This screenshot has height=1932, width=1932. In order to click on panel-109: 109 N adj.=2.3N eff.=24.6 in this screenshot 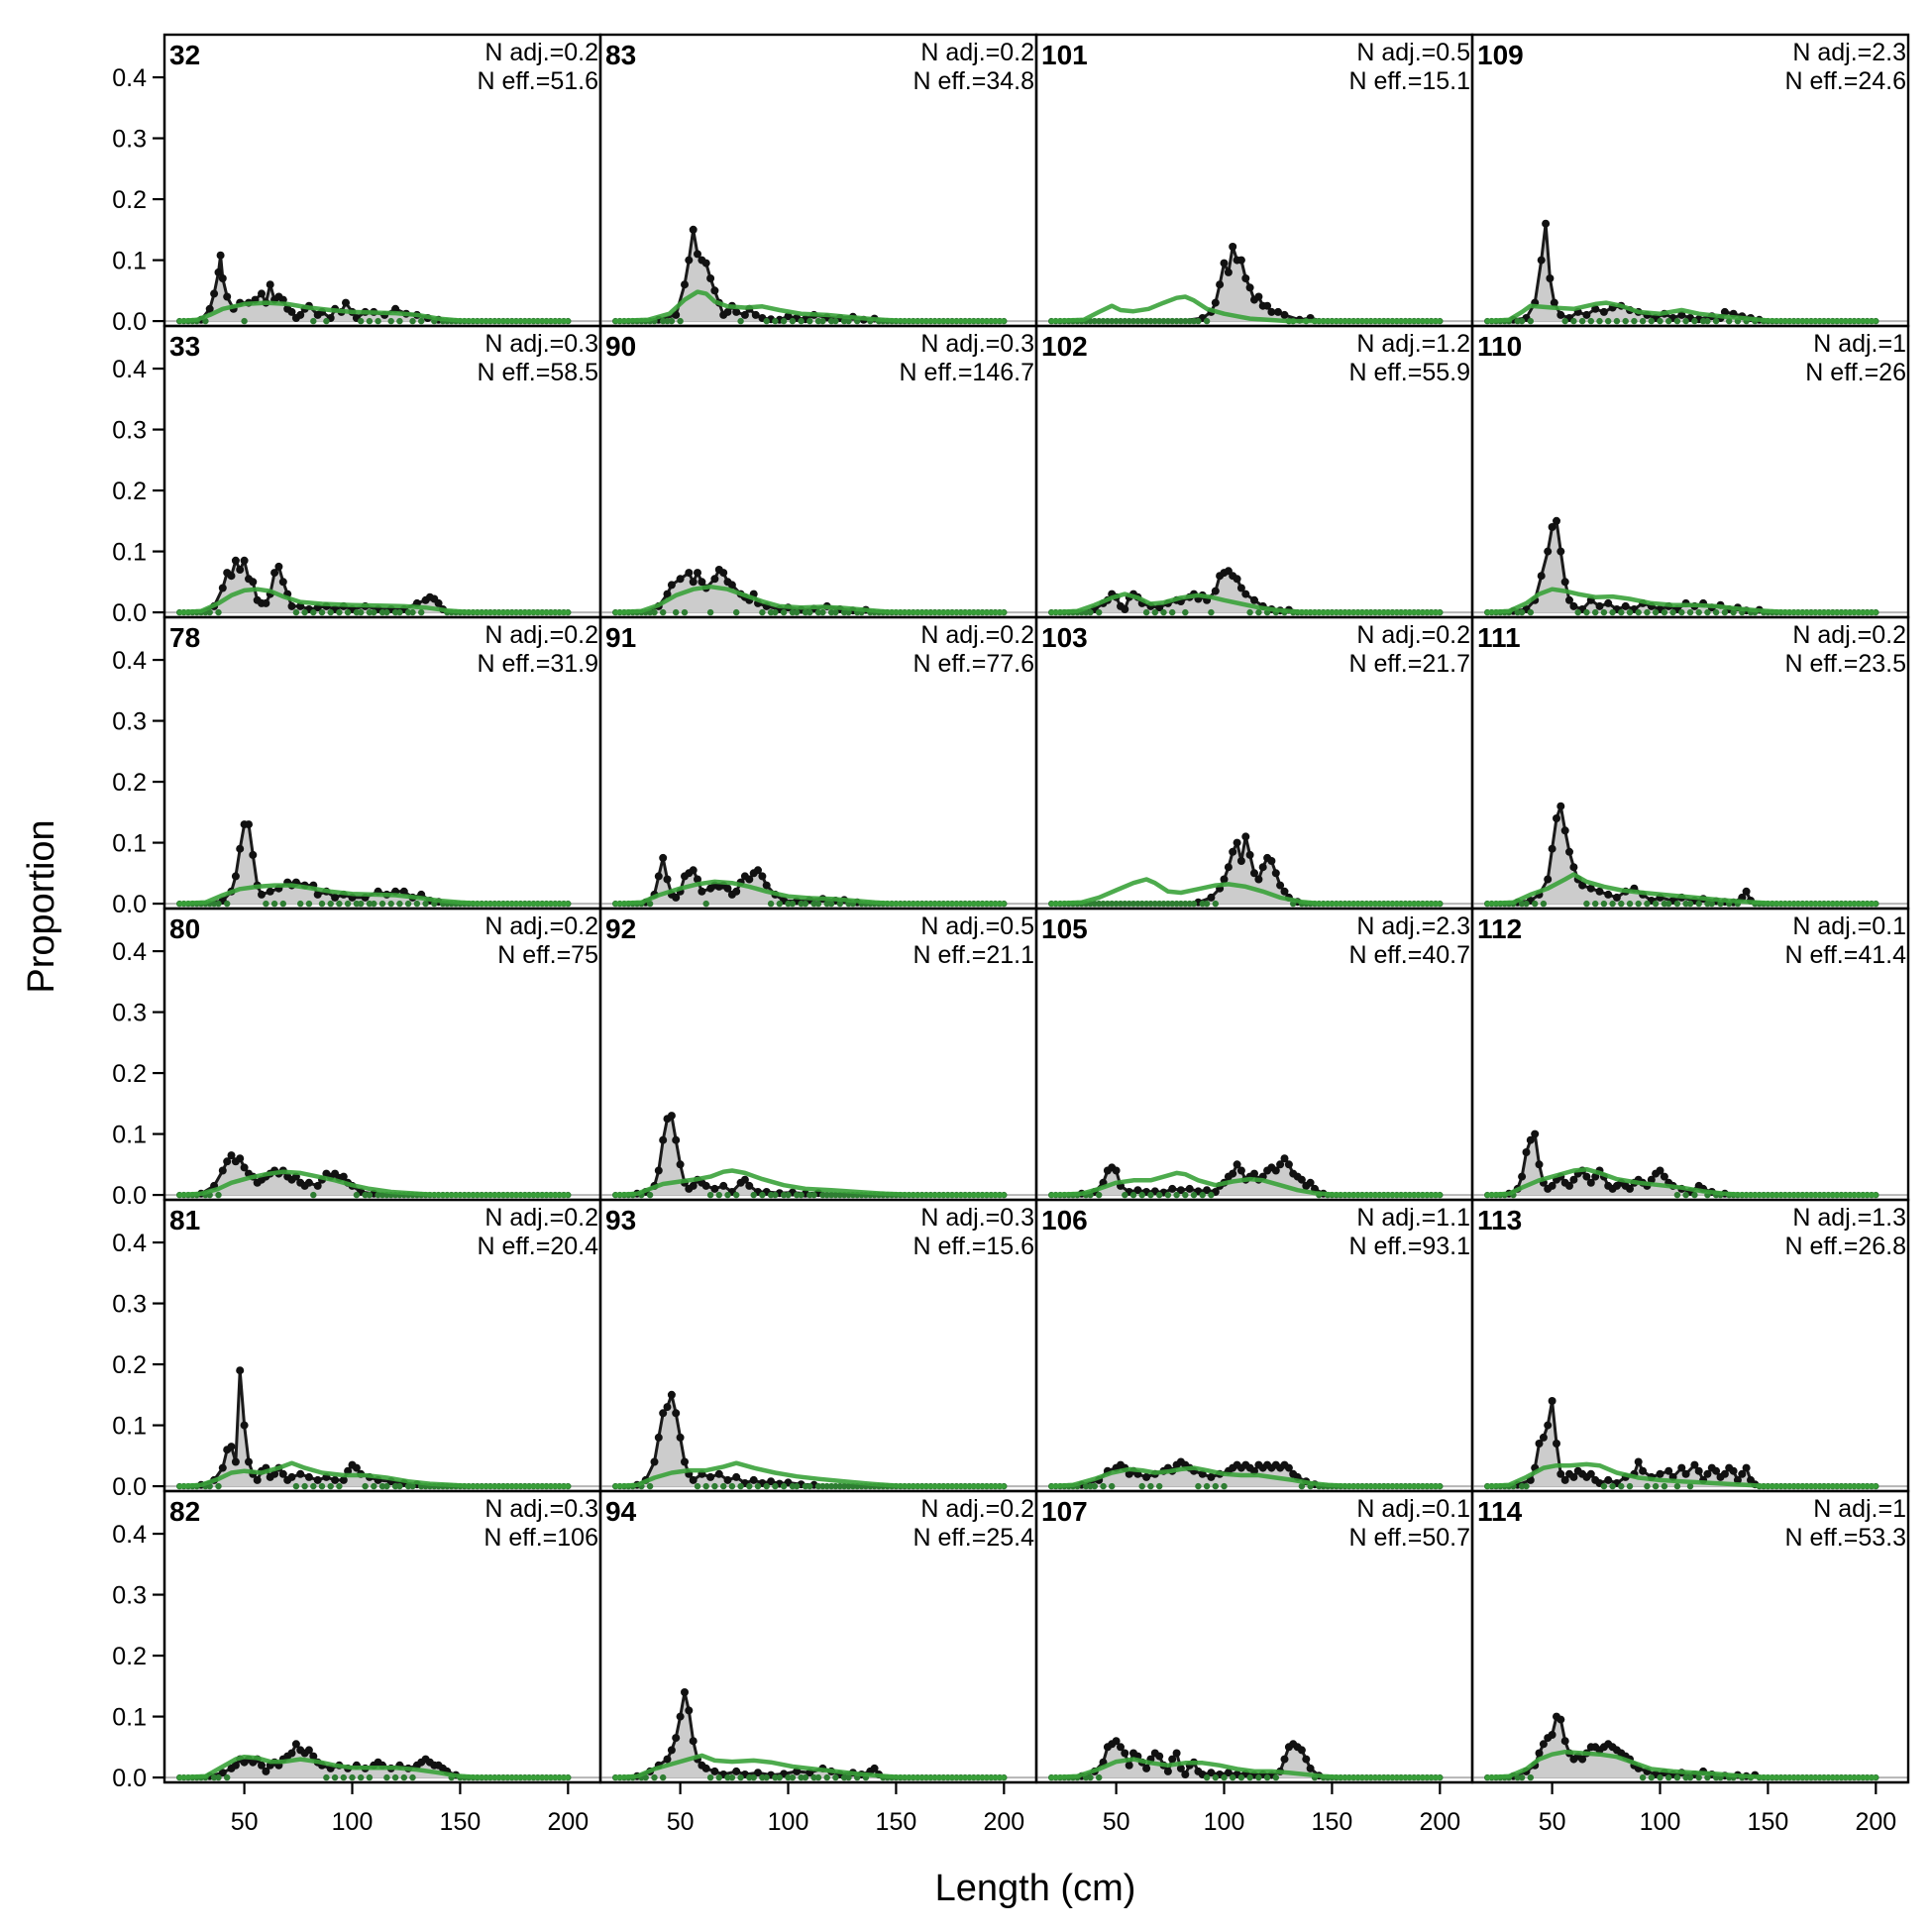, I will do `click(1690, 181)`.